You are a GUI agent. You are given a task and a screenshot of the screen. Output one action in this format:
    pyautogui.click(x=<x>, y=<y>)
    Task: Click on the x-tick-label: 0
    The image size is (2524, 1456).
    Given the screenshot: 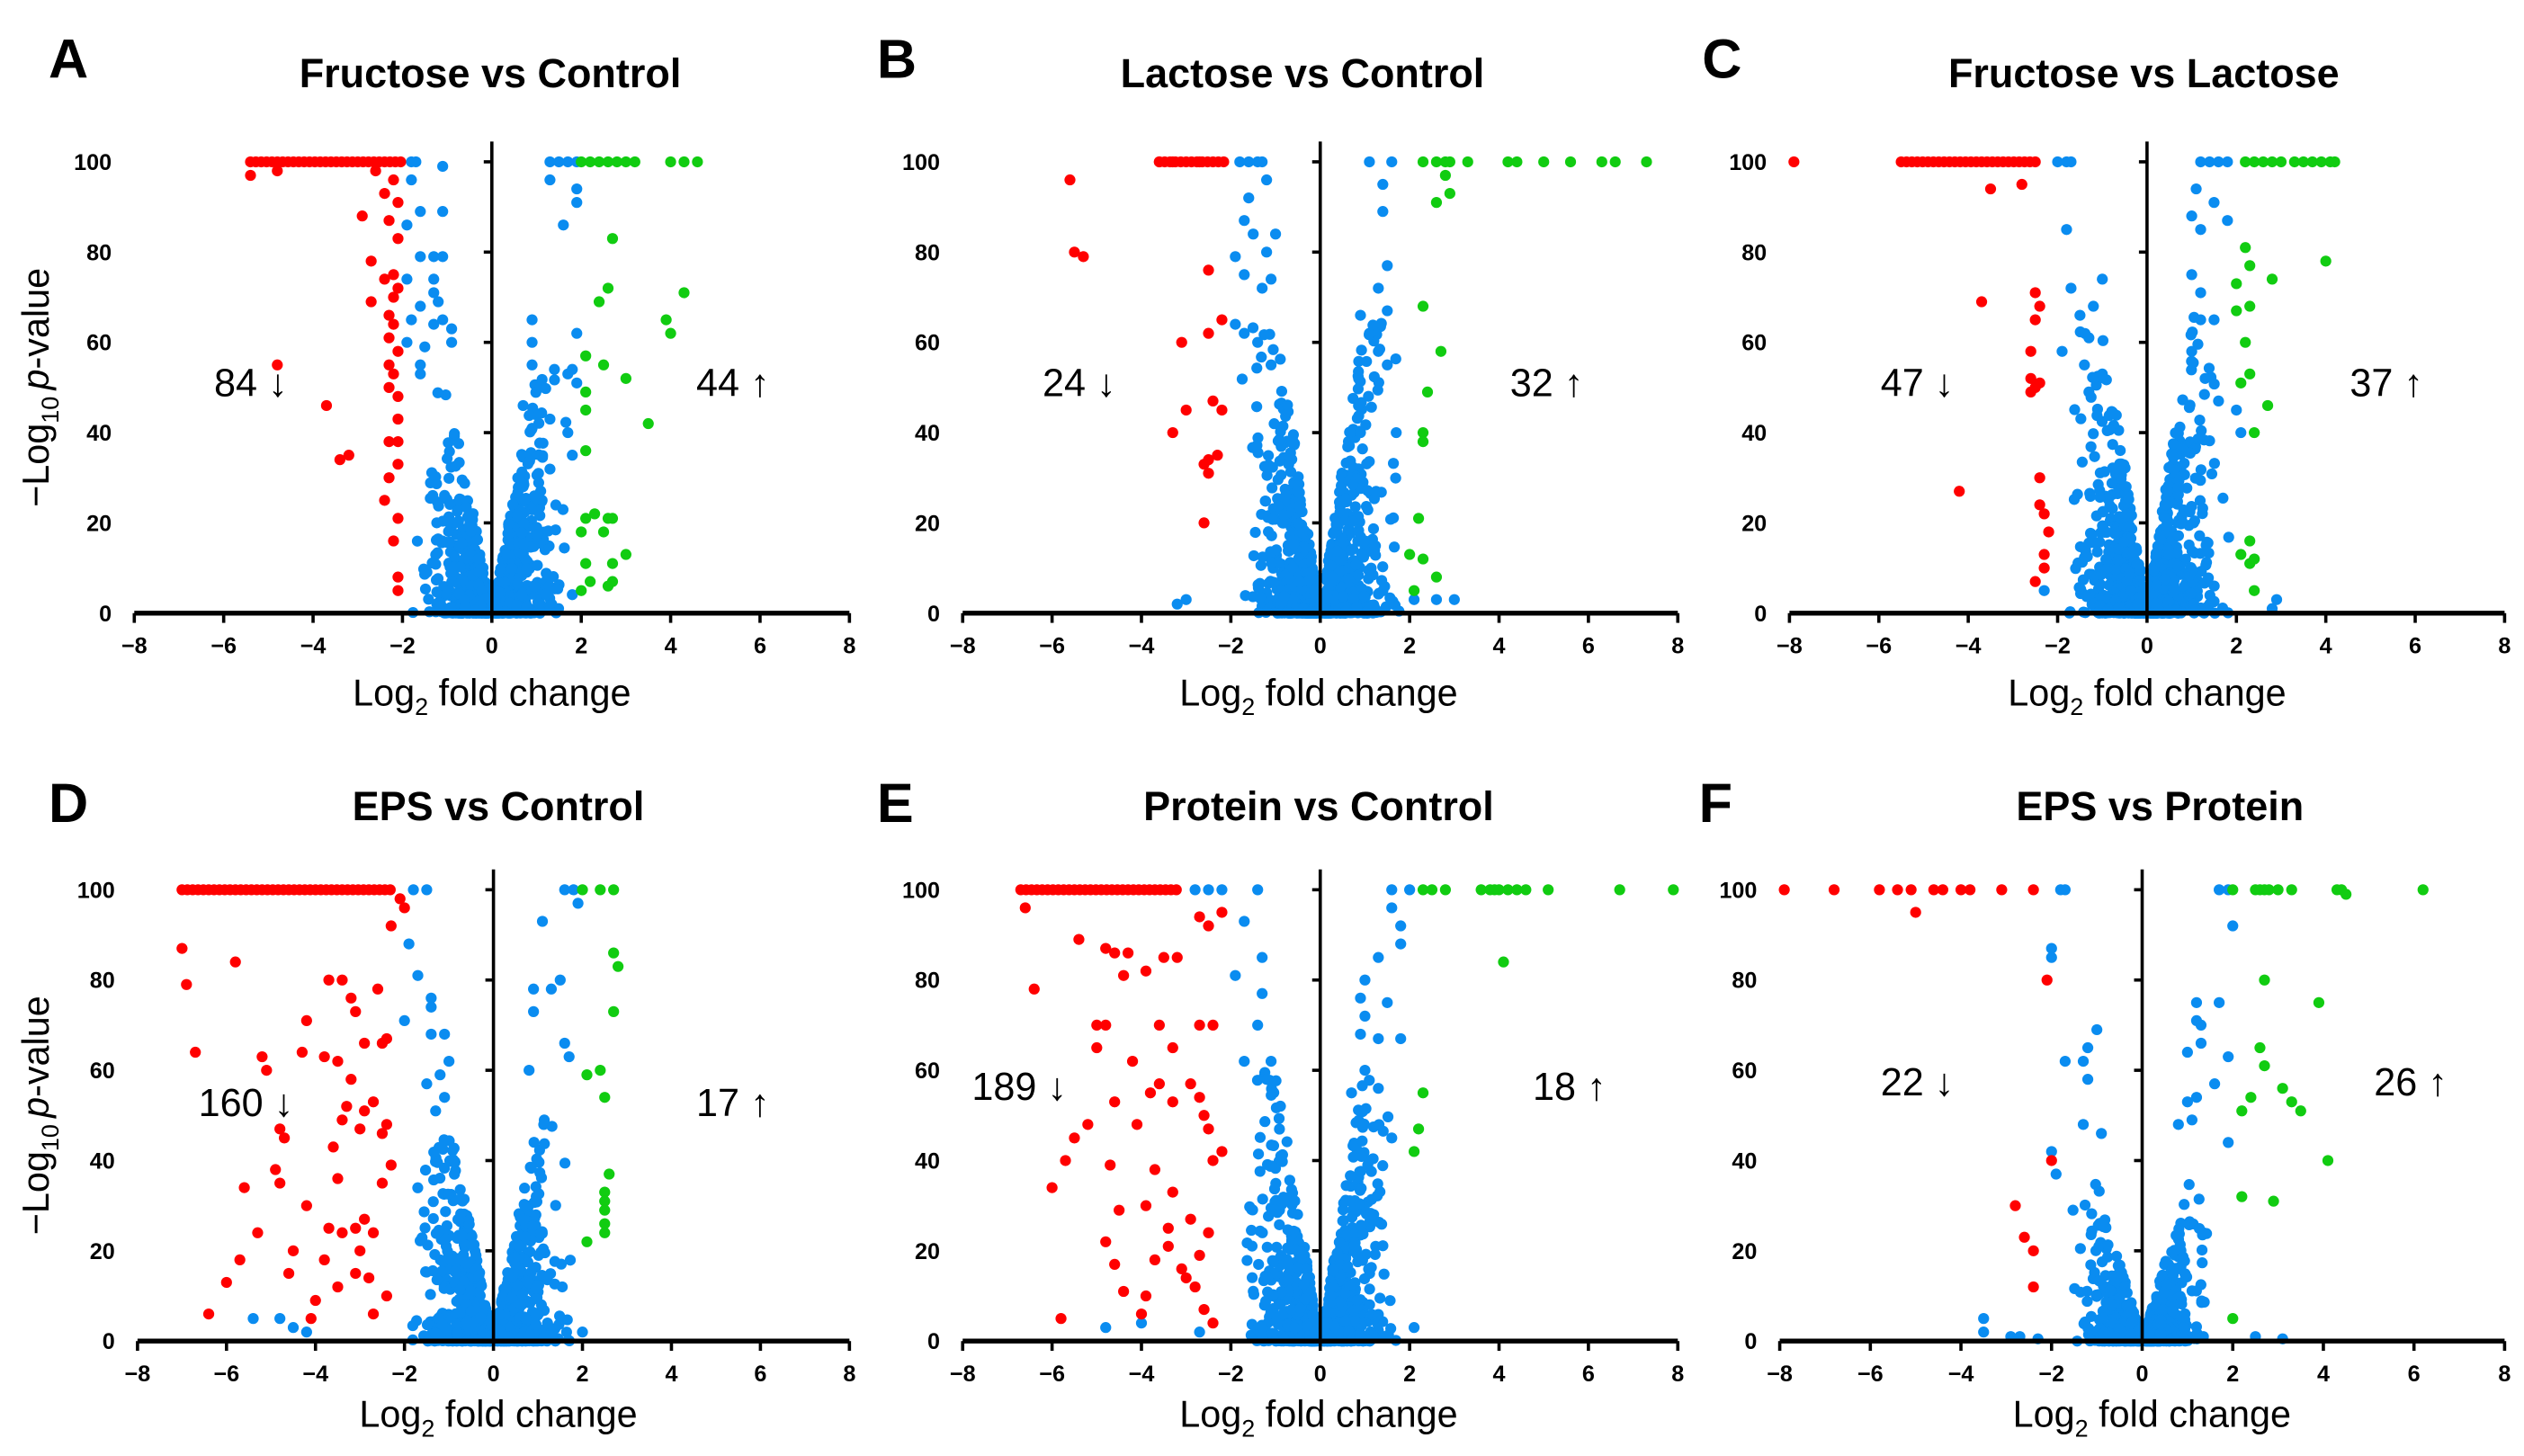 What is the action you would take?
    pyautogui.click(x=494, y=1374)
    